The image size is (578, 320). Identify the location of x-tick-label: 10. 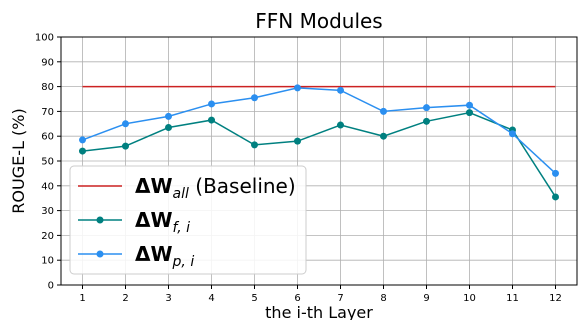
(469, 298).